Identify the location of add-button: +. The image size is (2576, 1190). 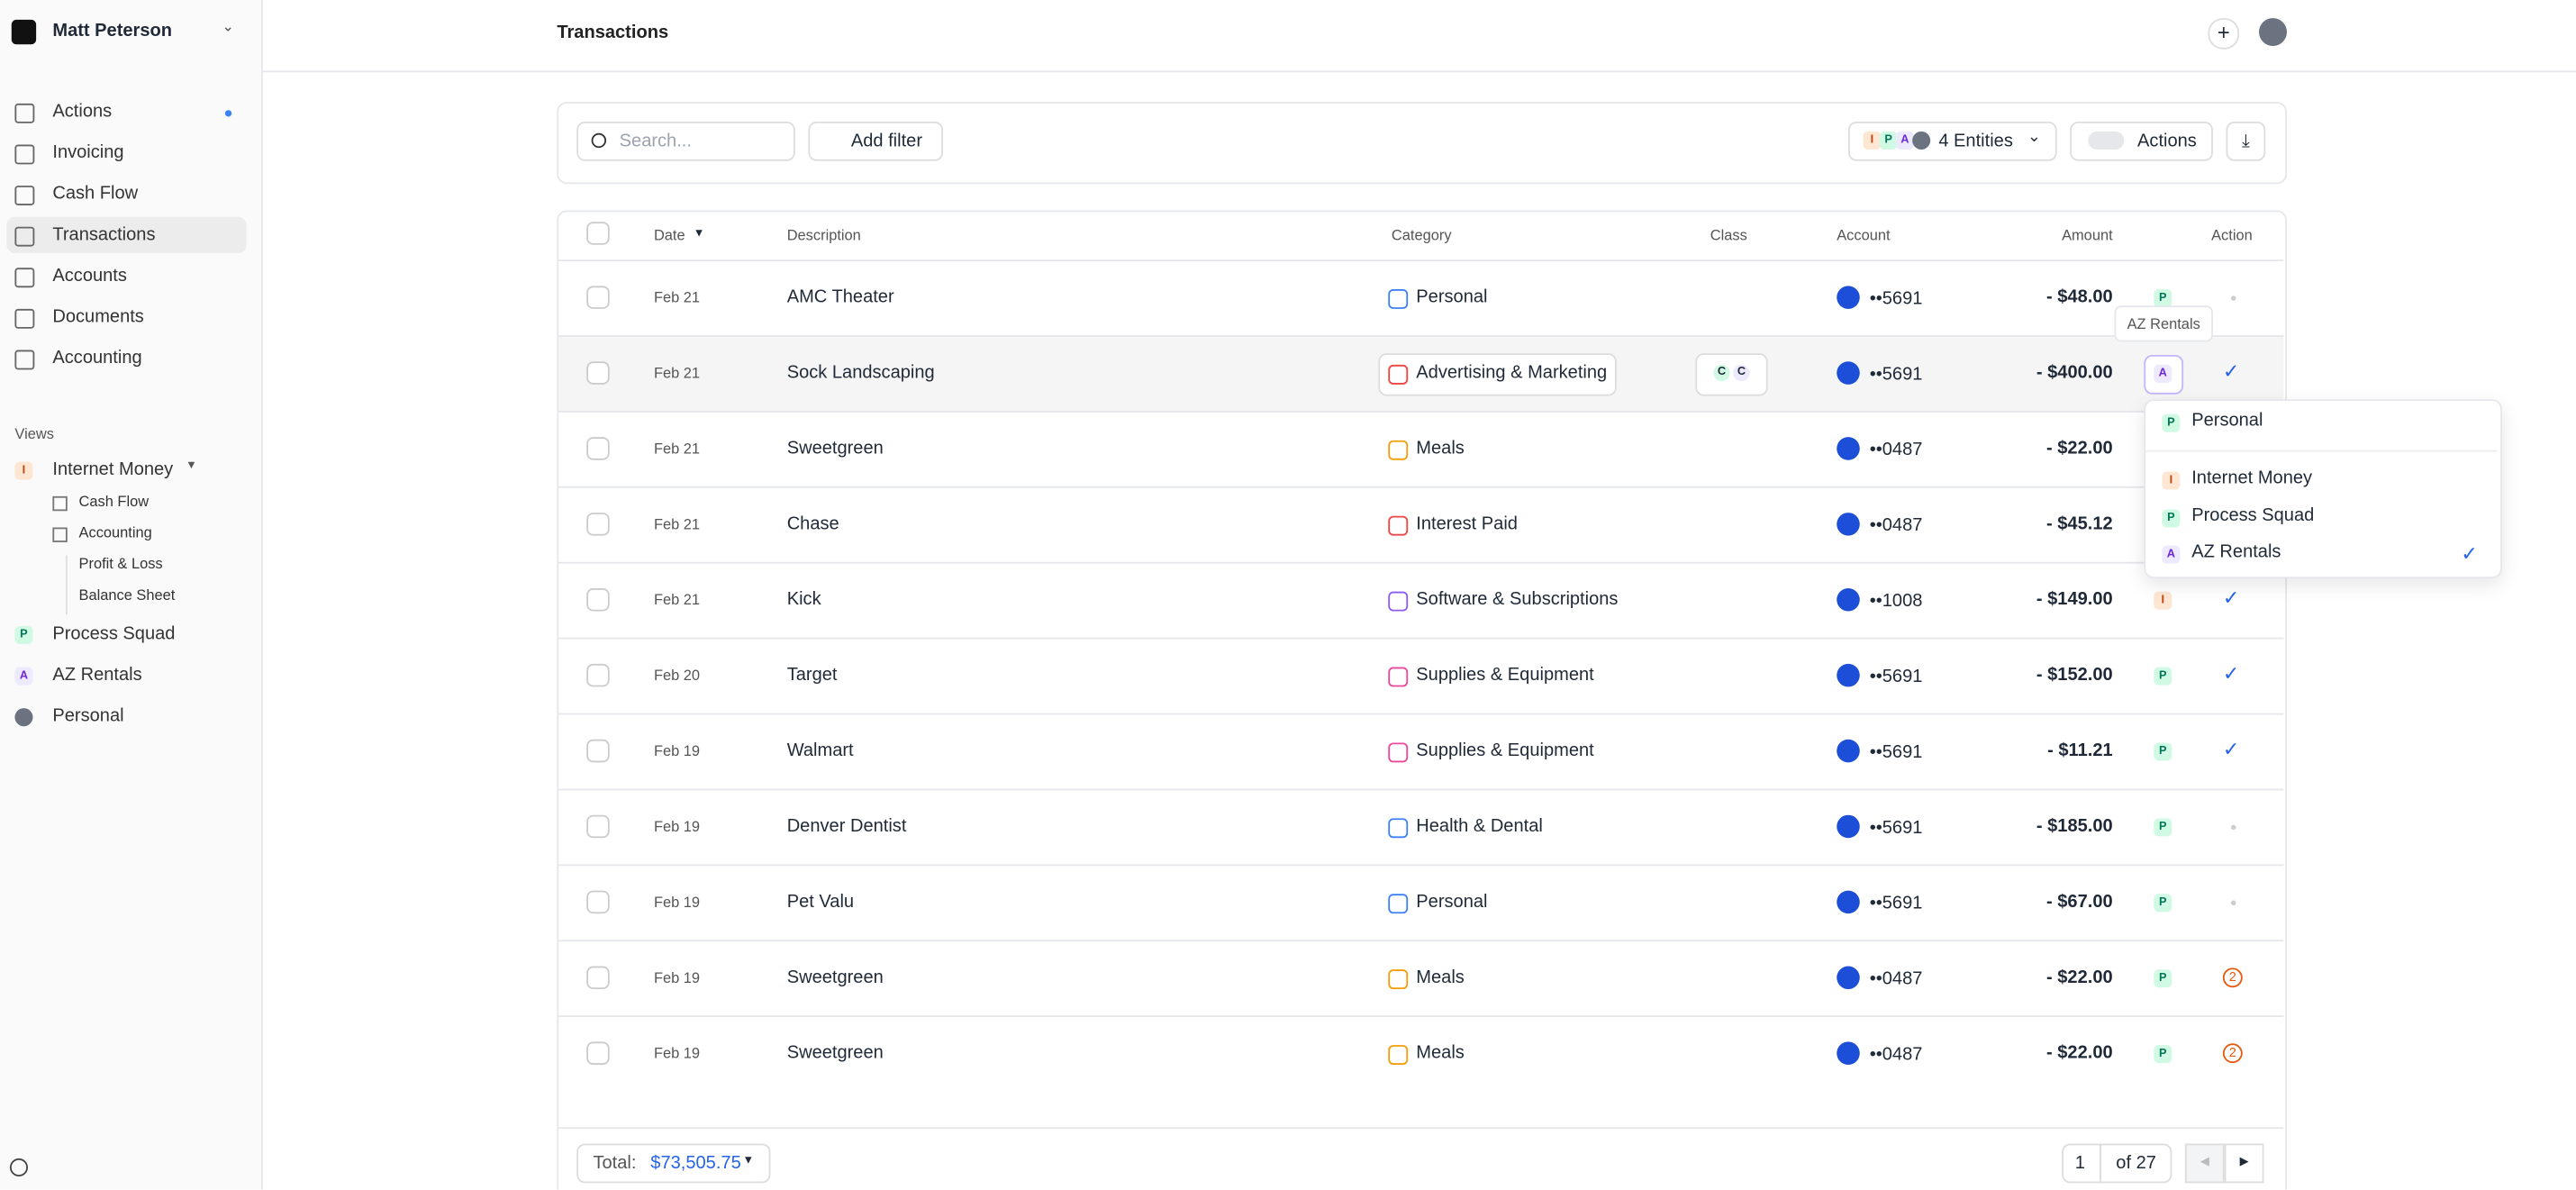
(2223, 34).